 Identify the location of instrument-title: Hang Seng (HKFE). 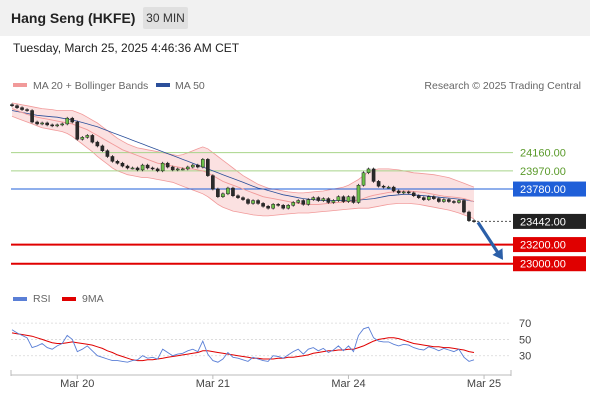
(73, 18).